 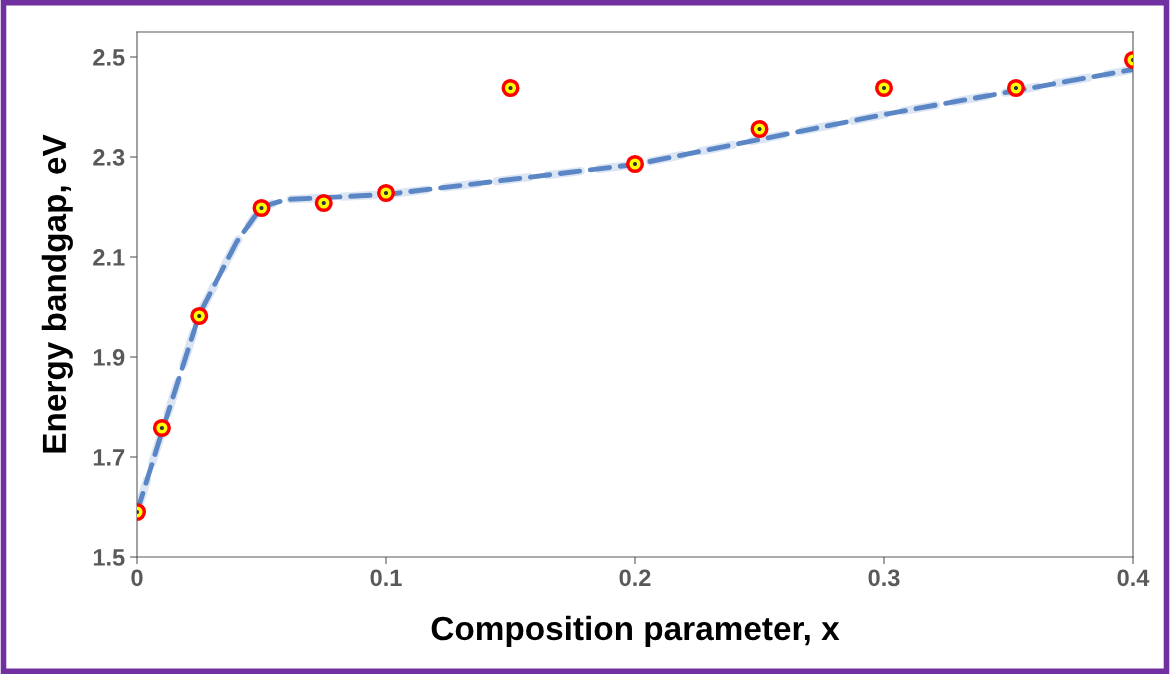 I want to click on x-tick-label: 0.4, so click(x=1133, y=578).